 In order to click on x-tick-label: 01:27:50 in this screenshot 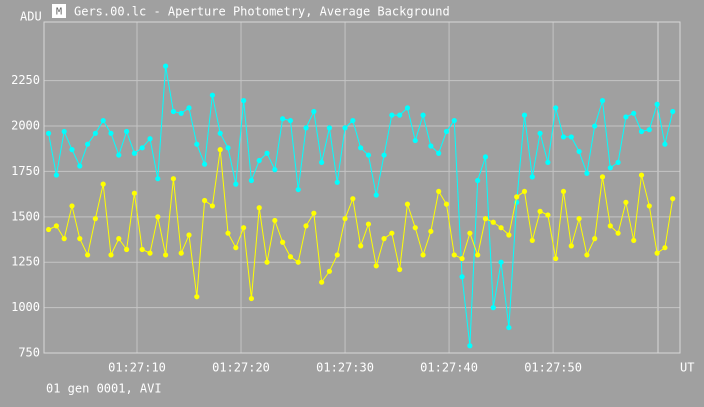, I will do `click(553, 368)`.